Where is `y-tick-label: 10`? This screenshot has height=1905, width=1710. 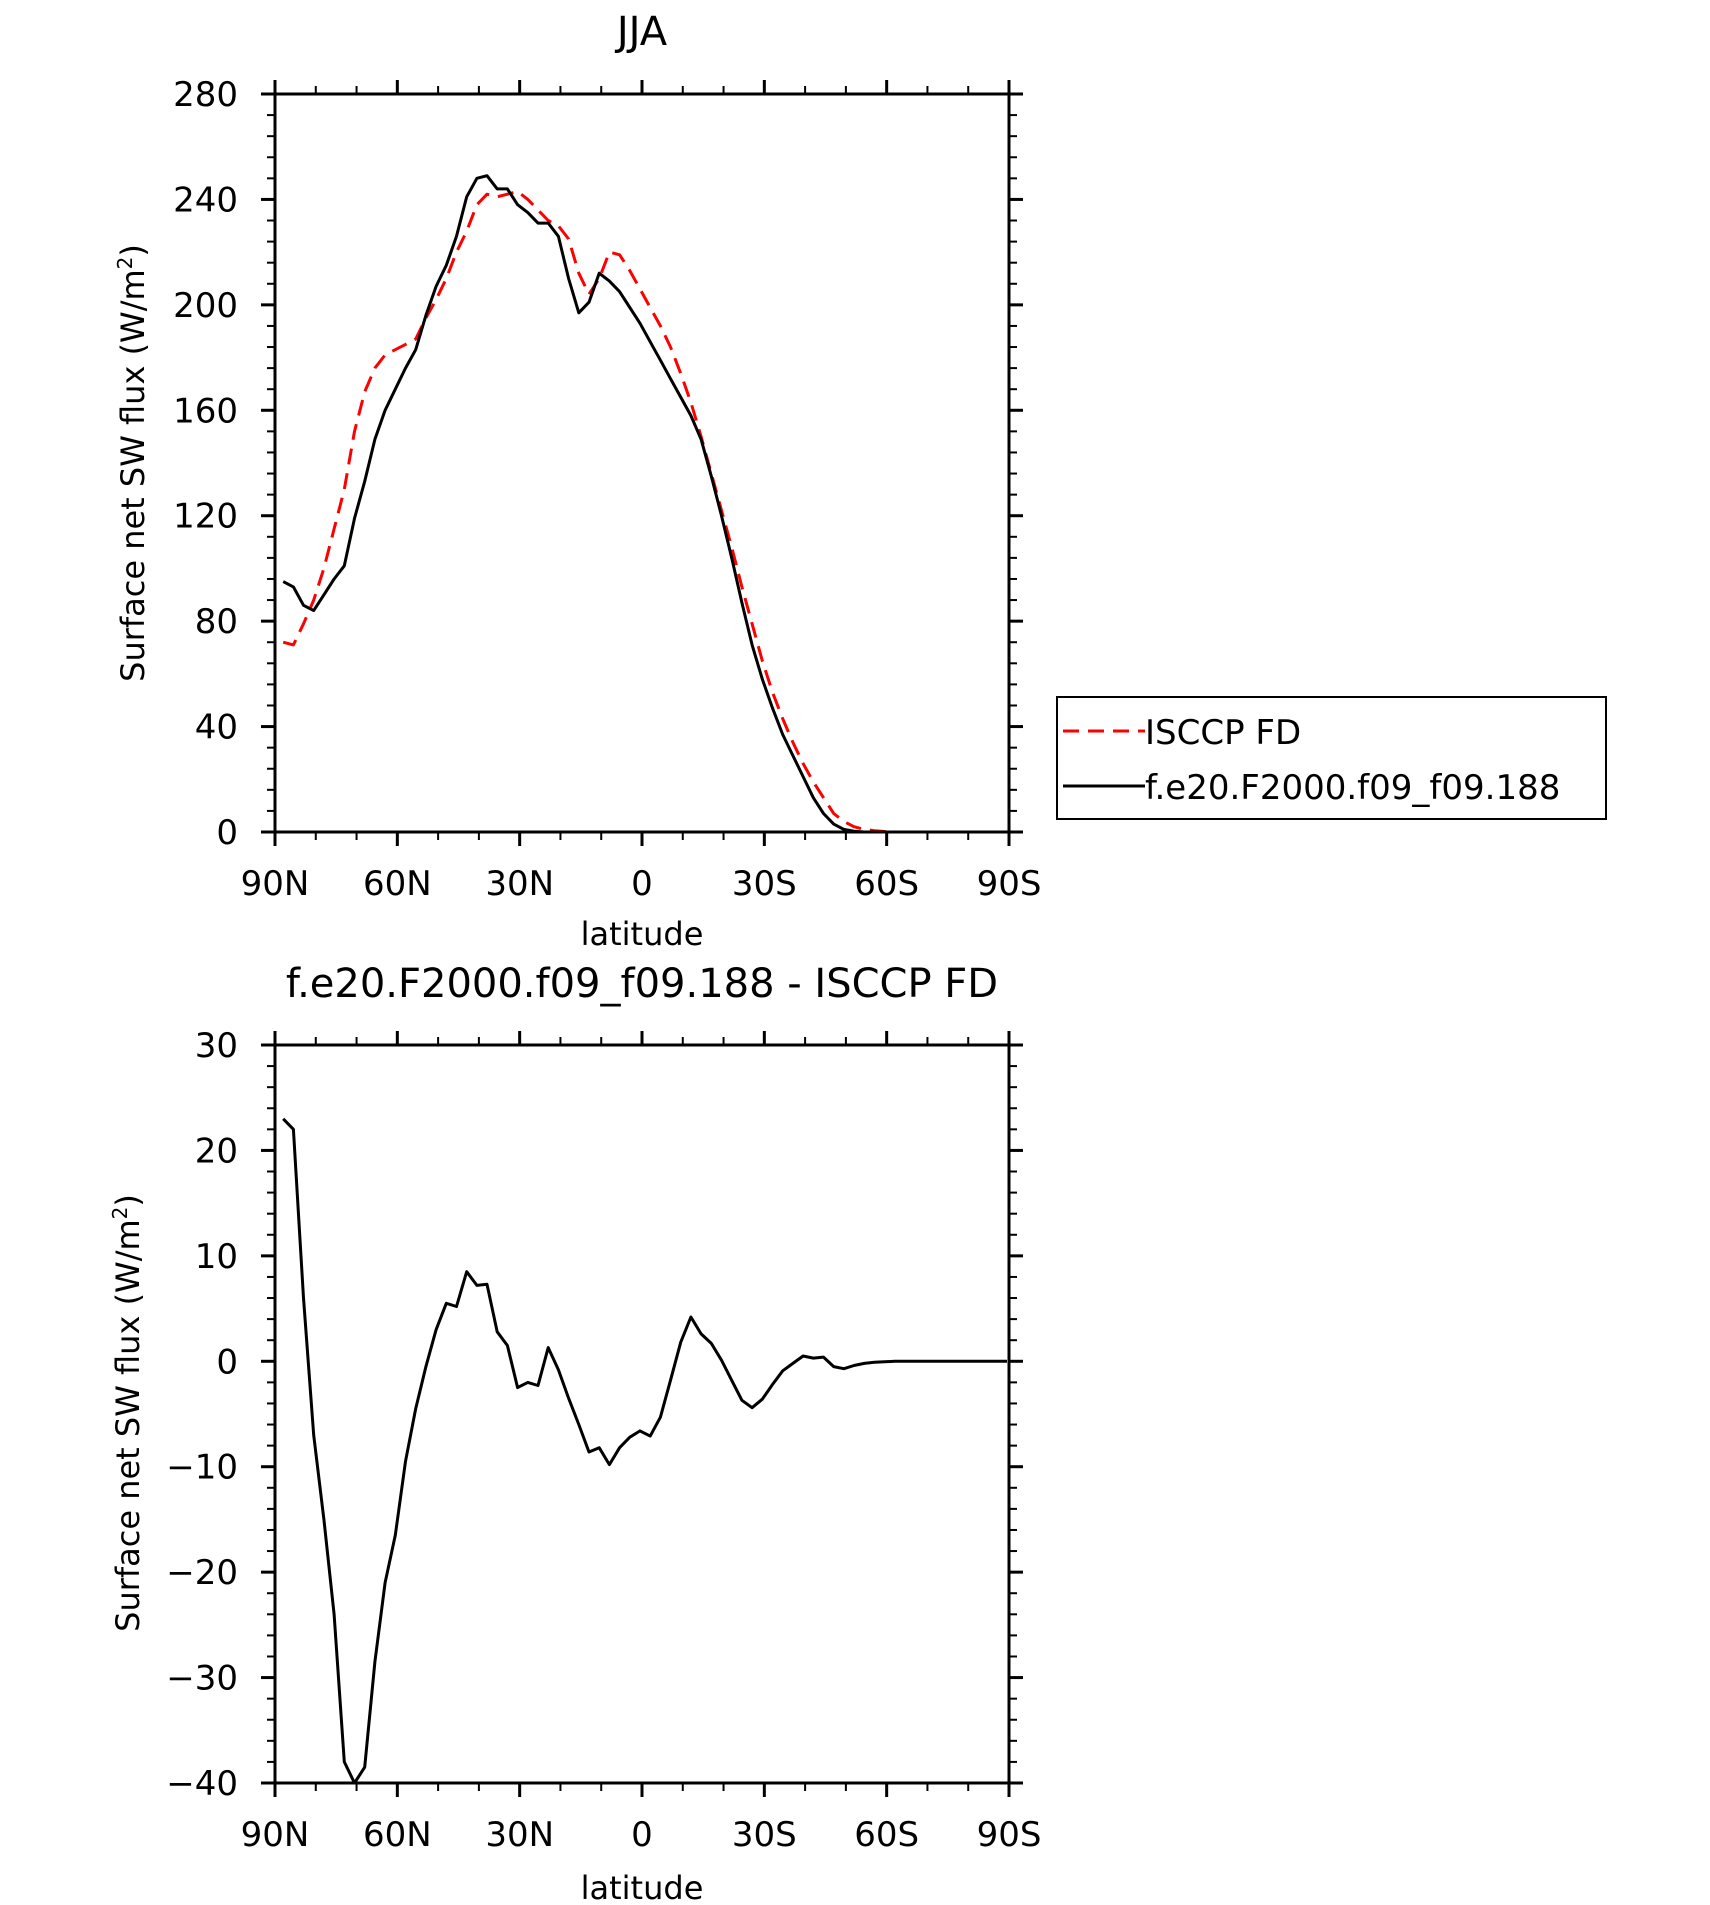 y-tick-label: 10 is located at coordinates (216, 1257).